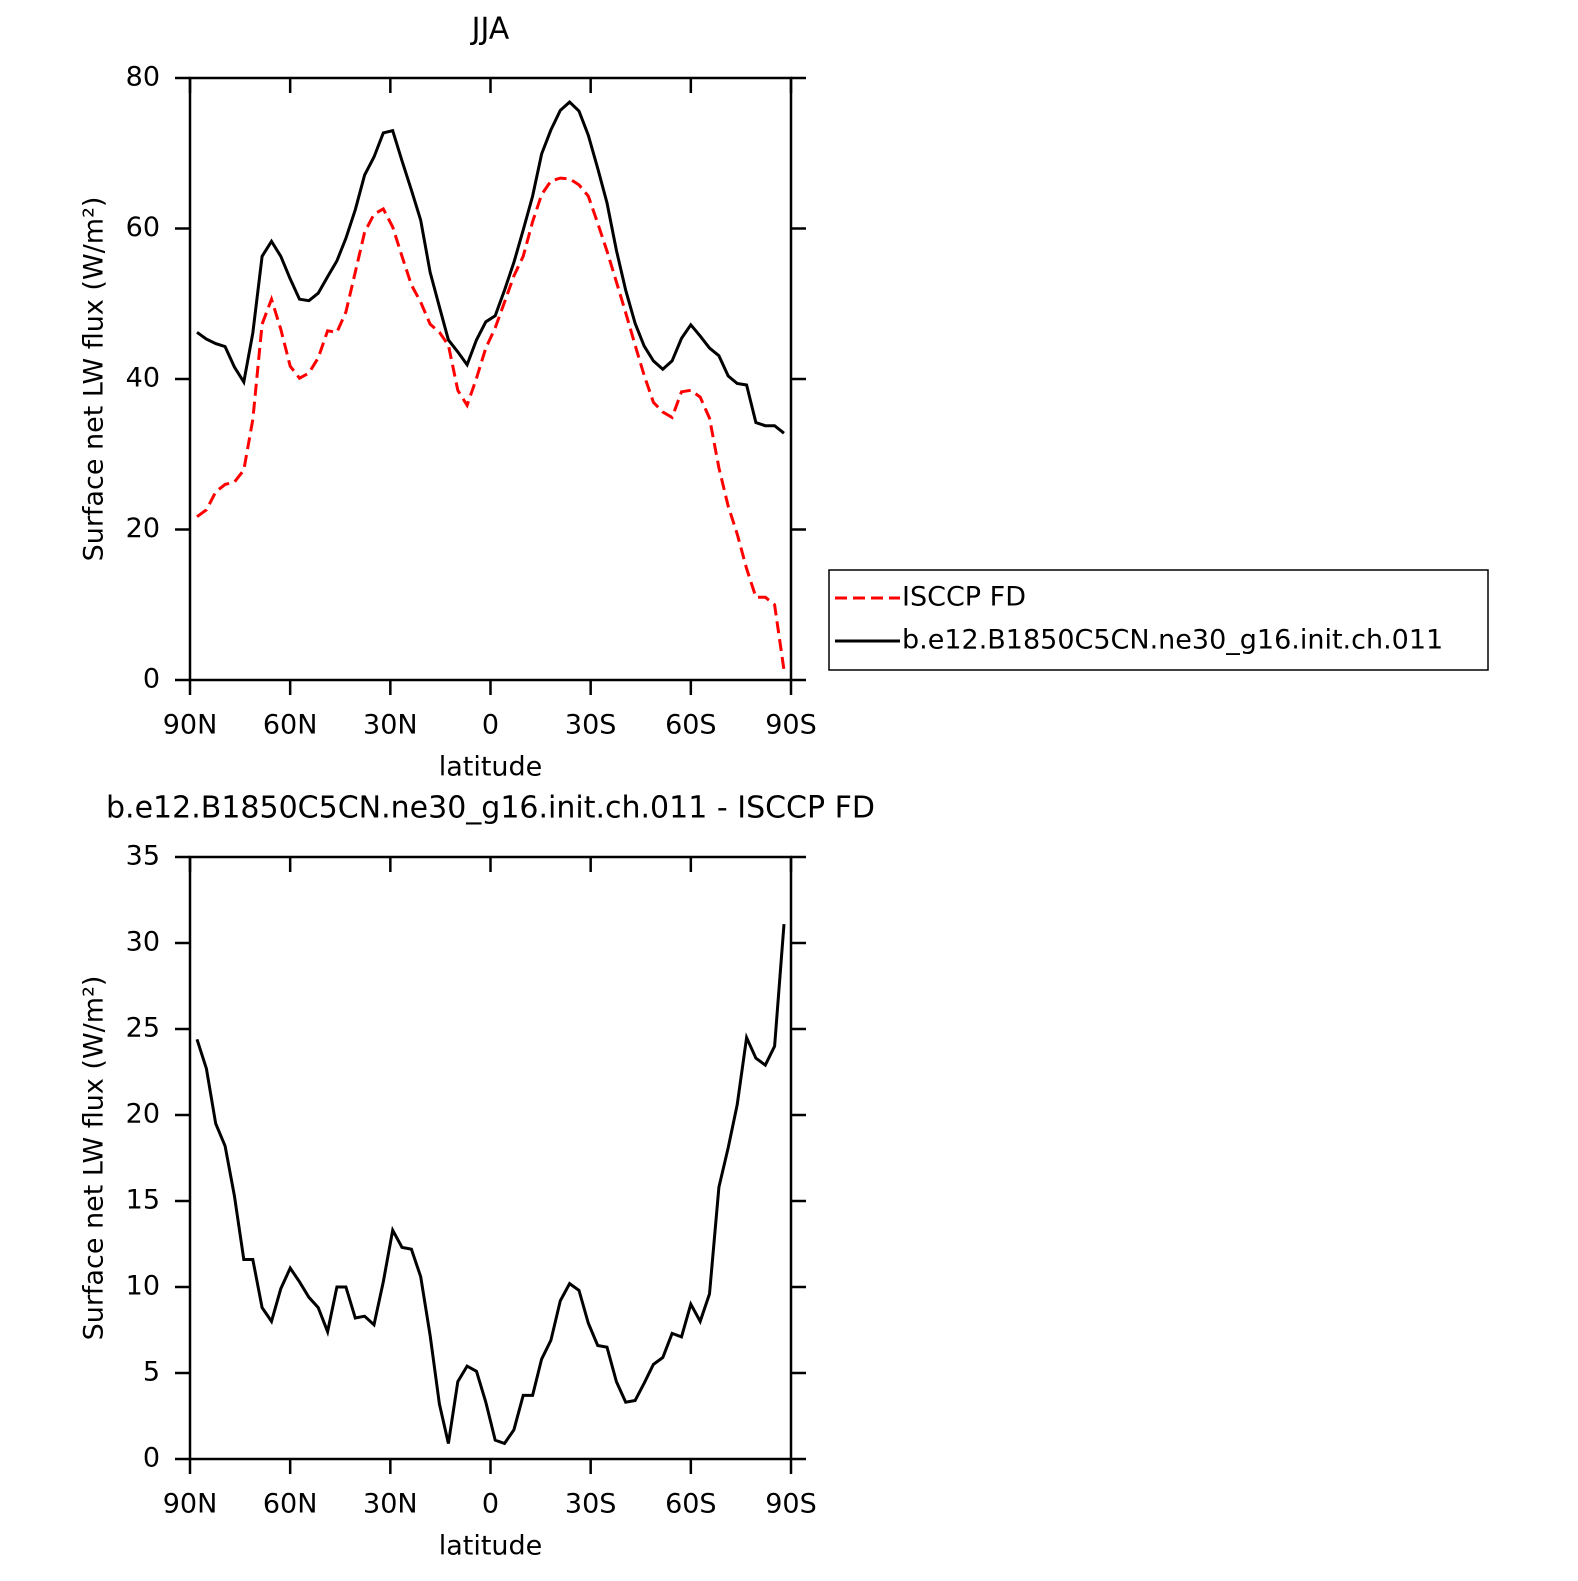  What do you see at coordinates (143, 1200) in the screenshot?
I see `y-tick-label: 15` at bounding box center [143, 1200].